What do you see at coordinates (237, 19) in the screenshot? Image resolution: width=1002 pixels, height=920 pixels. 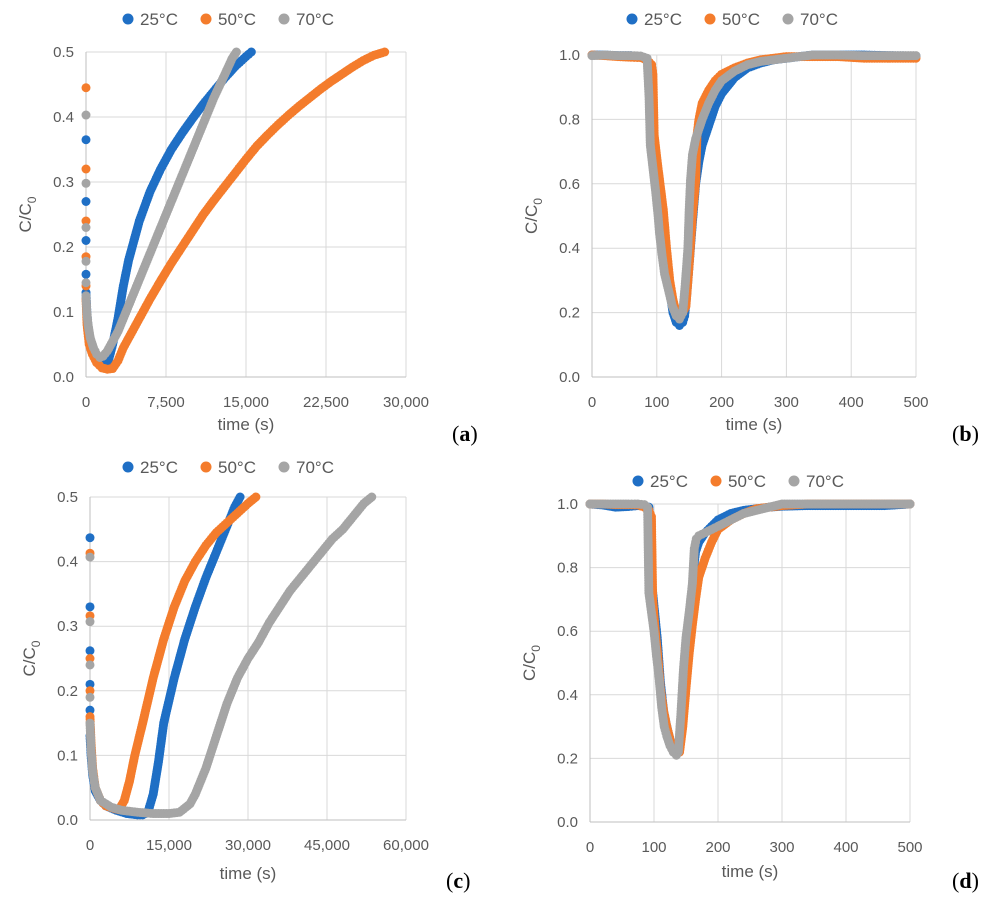 I see `panel-a-legend-label-2: 50°C` at bounding box center [237, 19].